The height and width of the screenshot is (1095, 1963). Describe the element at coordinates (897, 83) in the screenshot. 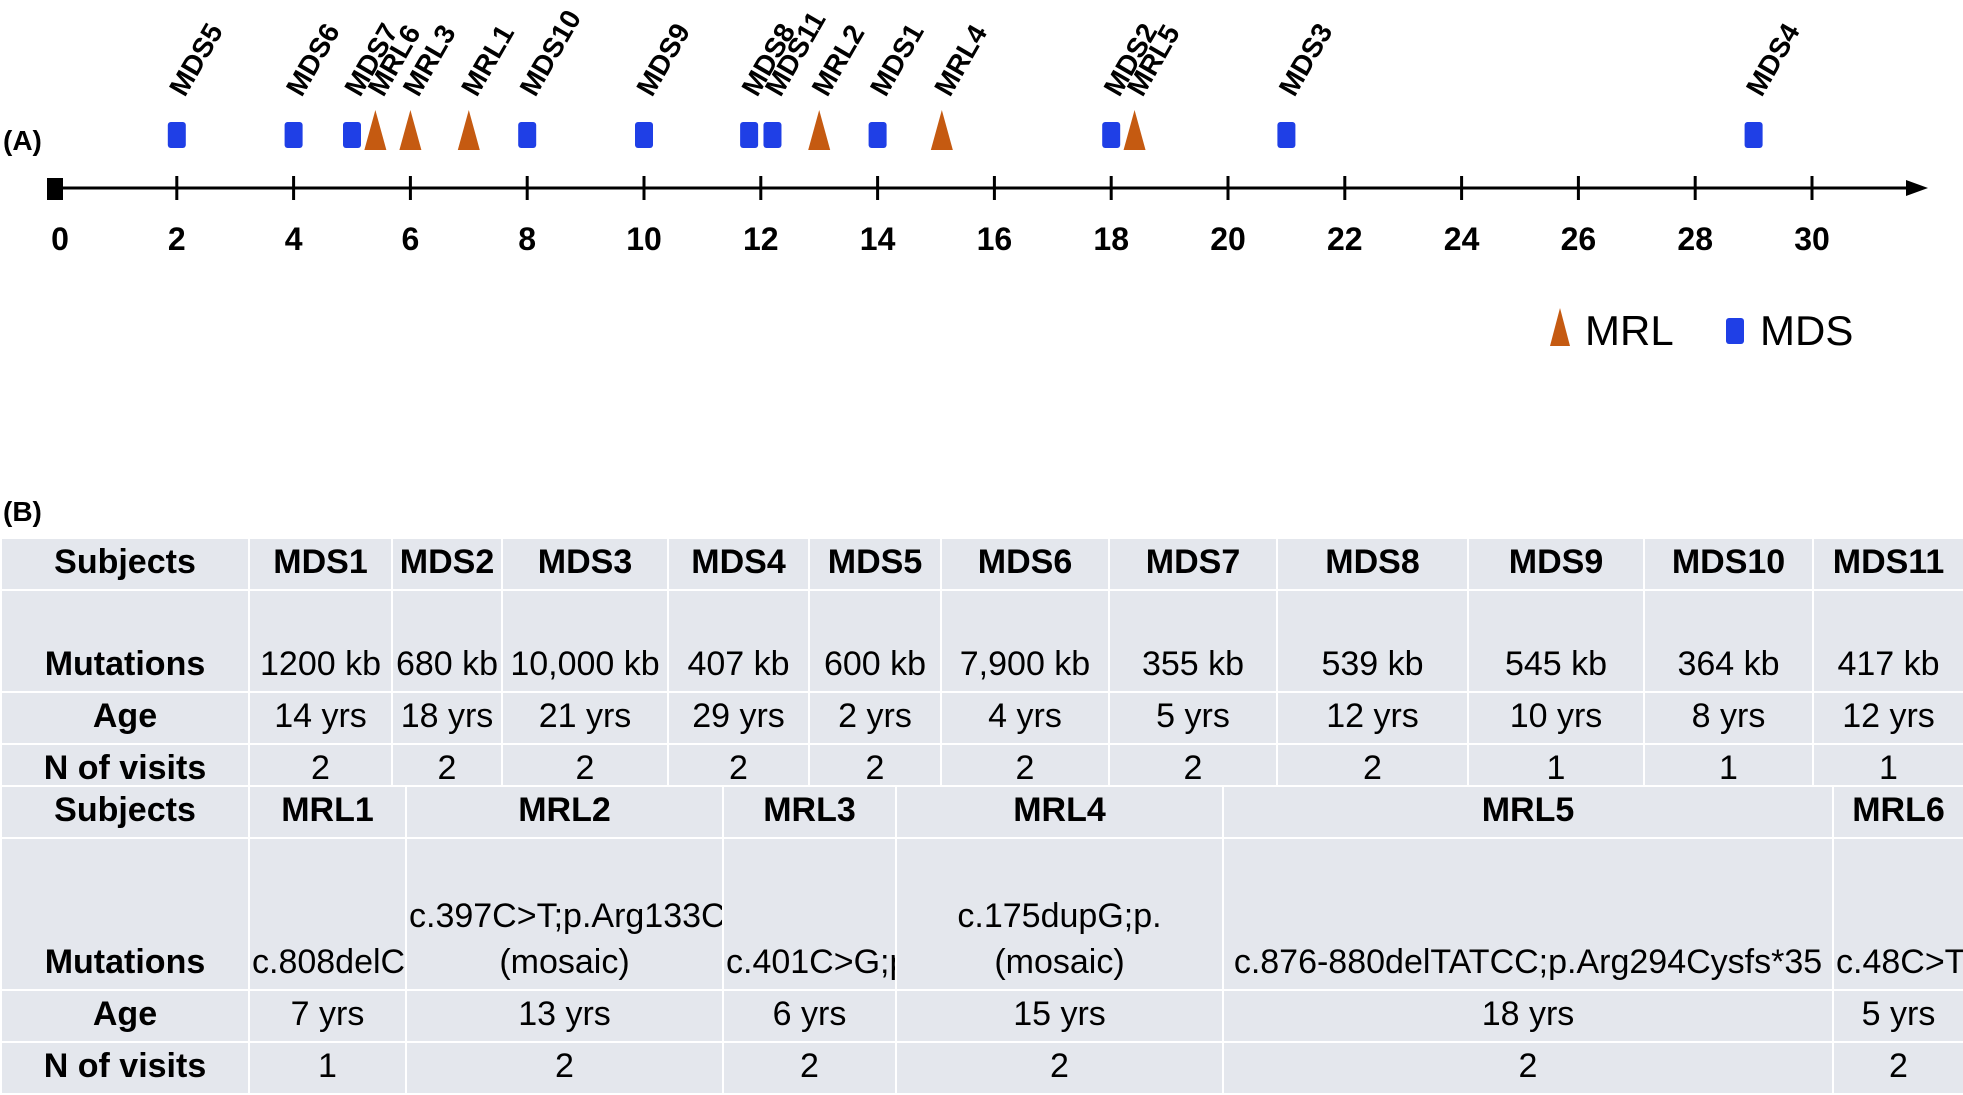

I see `marker-mds1: MDS1` at that location.